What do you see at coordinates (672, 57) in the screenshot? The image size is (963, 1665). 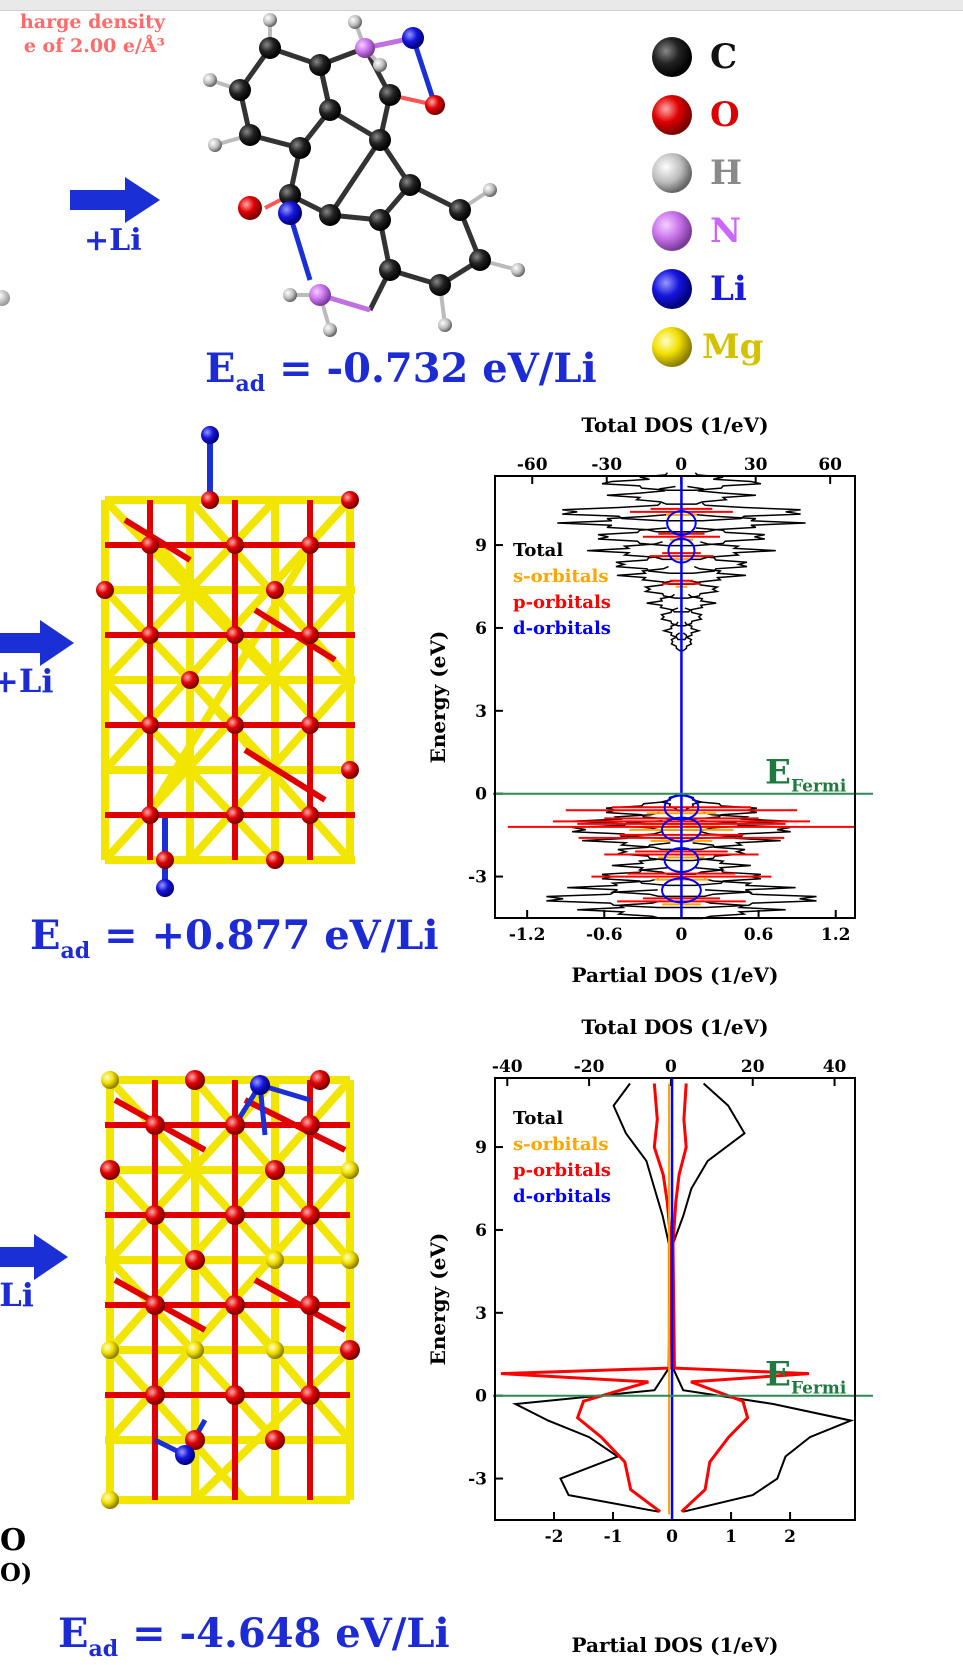 I see `carbon-atom-icon` at bounding box center [672, 57].